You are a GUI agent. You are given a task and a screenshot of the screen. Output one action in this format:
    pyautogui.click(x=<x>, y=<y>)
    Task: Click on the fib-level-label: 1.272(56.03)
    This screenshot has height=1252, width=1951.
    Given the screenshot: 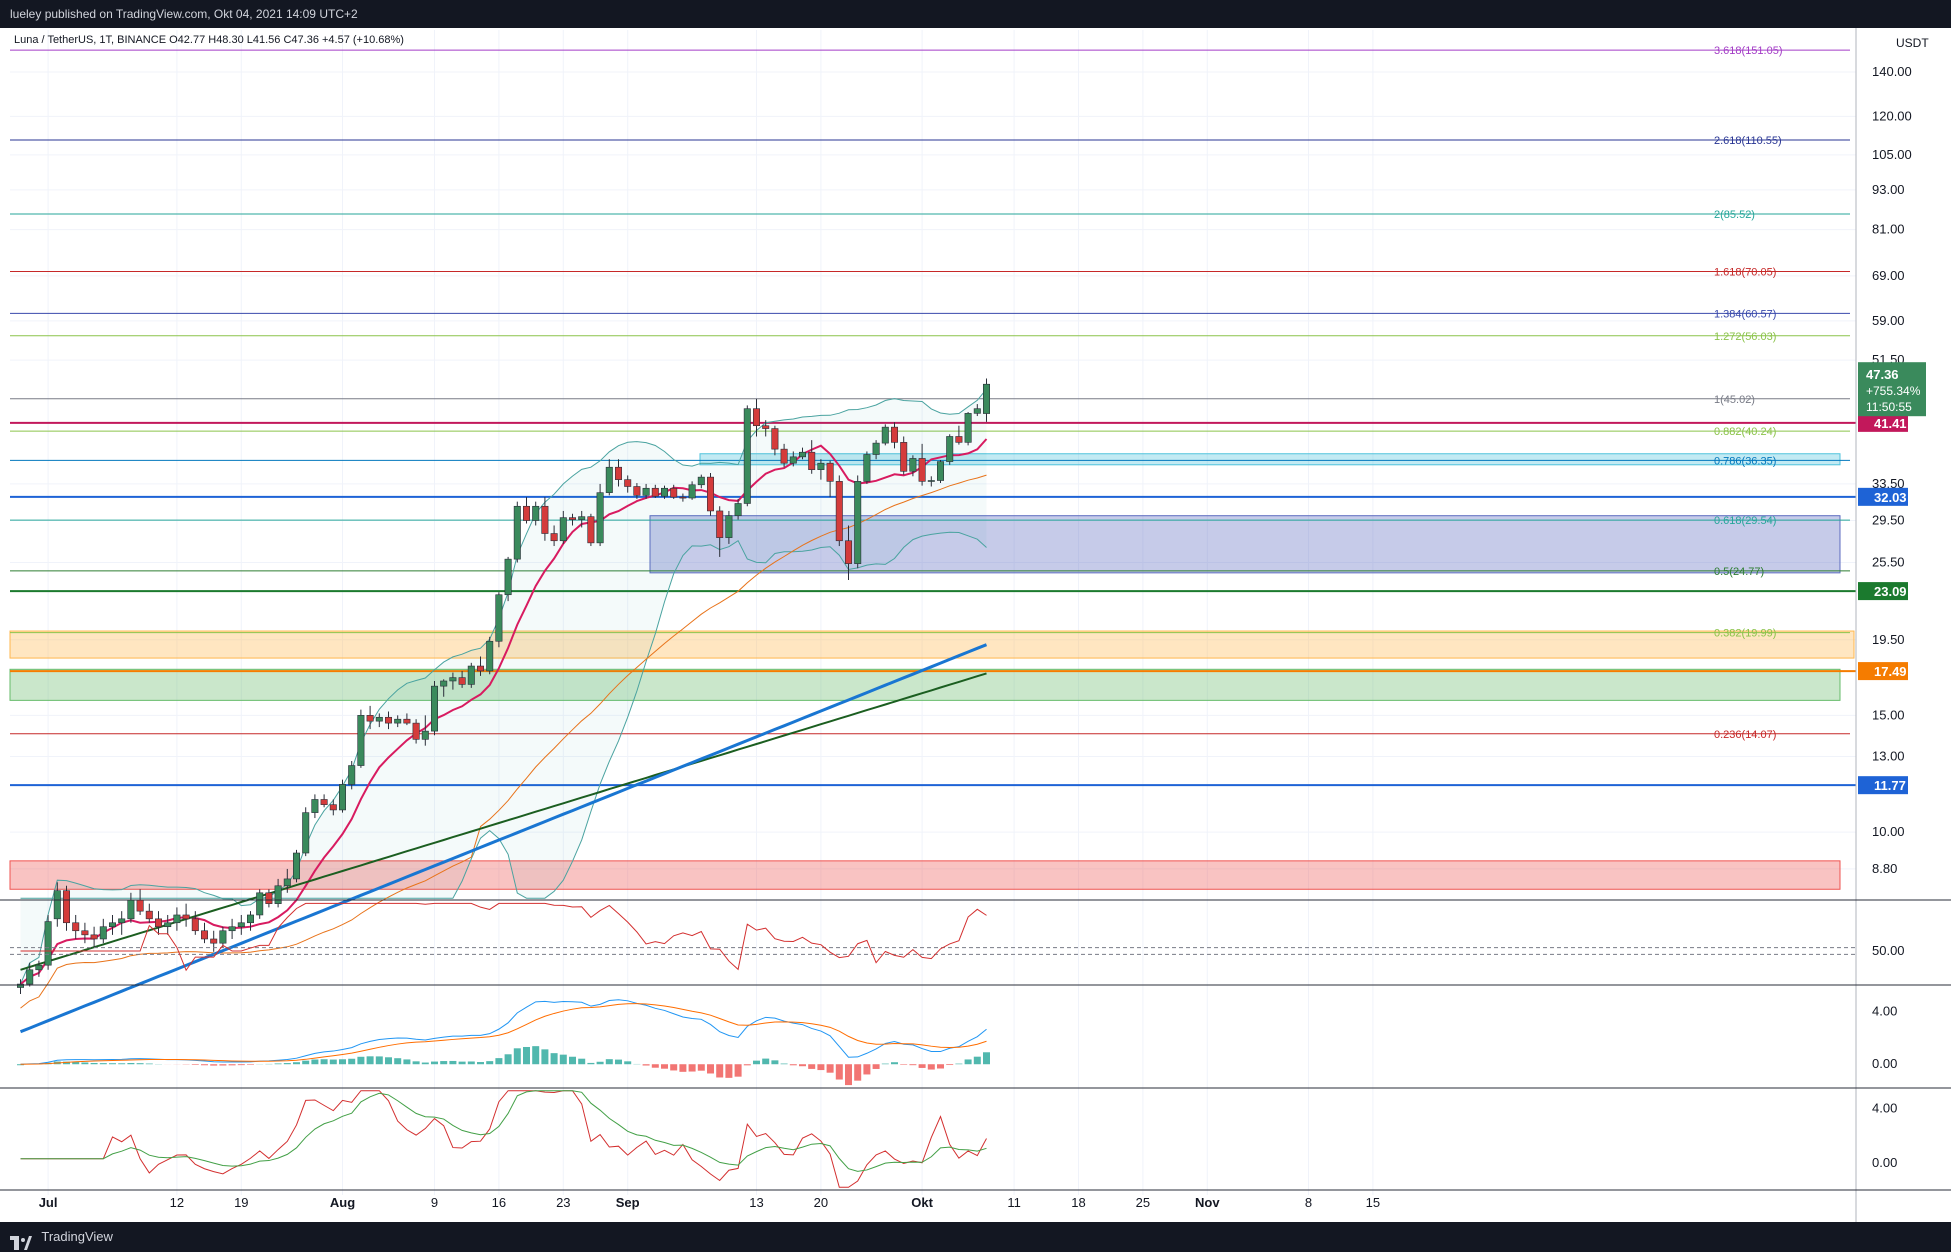 What is the action you would take?
    pyautogui.click(x=1745, y=337)
    